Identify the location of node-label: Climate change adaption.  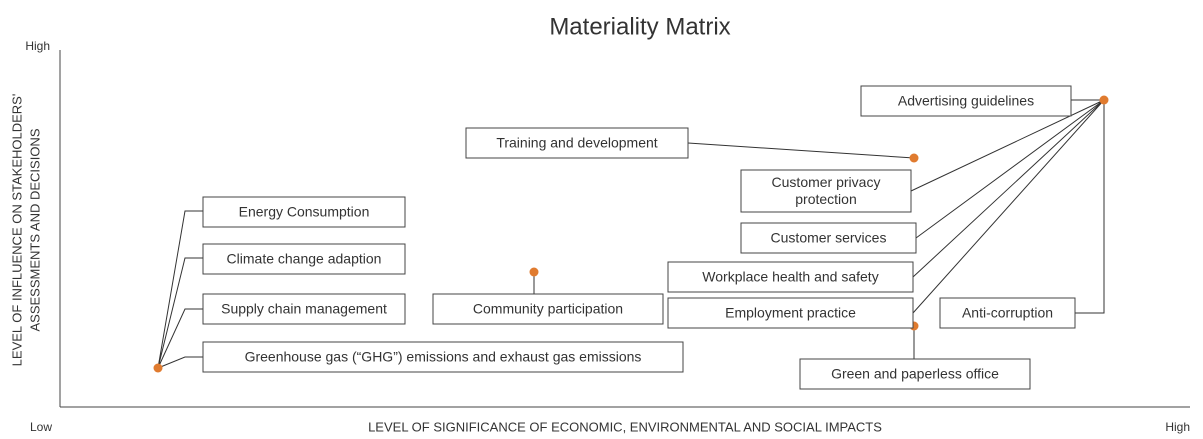
(304, 259).